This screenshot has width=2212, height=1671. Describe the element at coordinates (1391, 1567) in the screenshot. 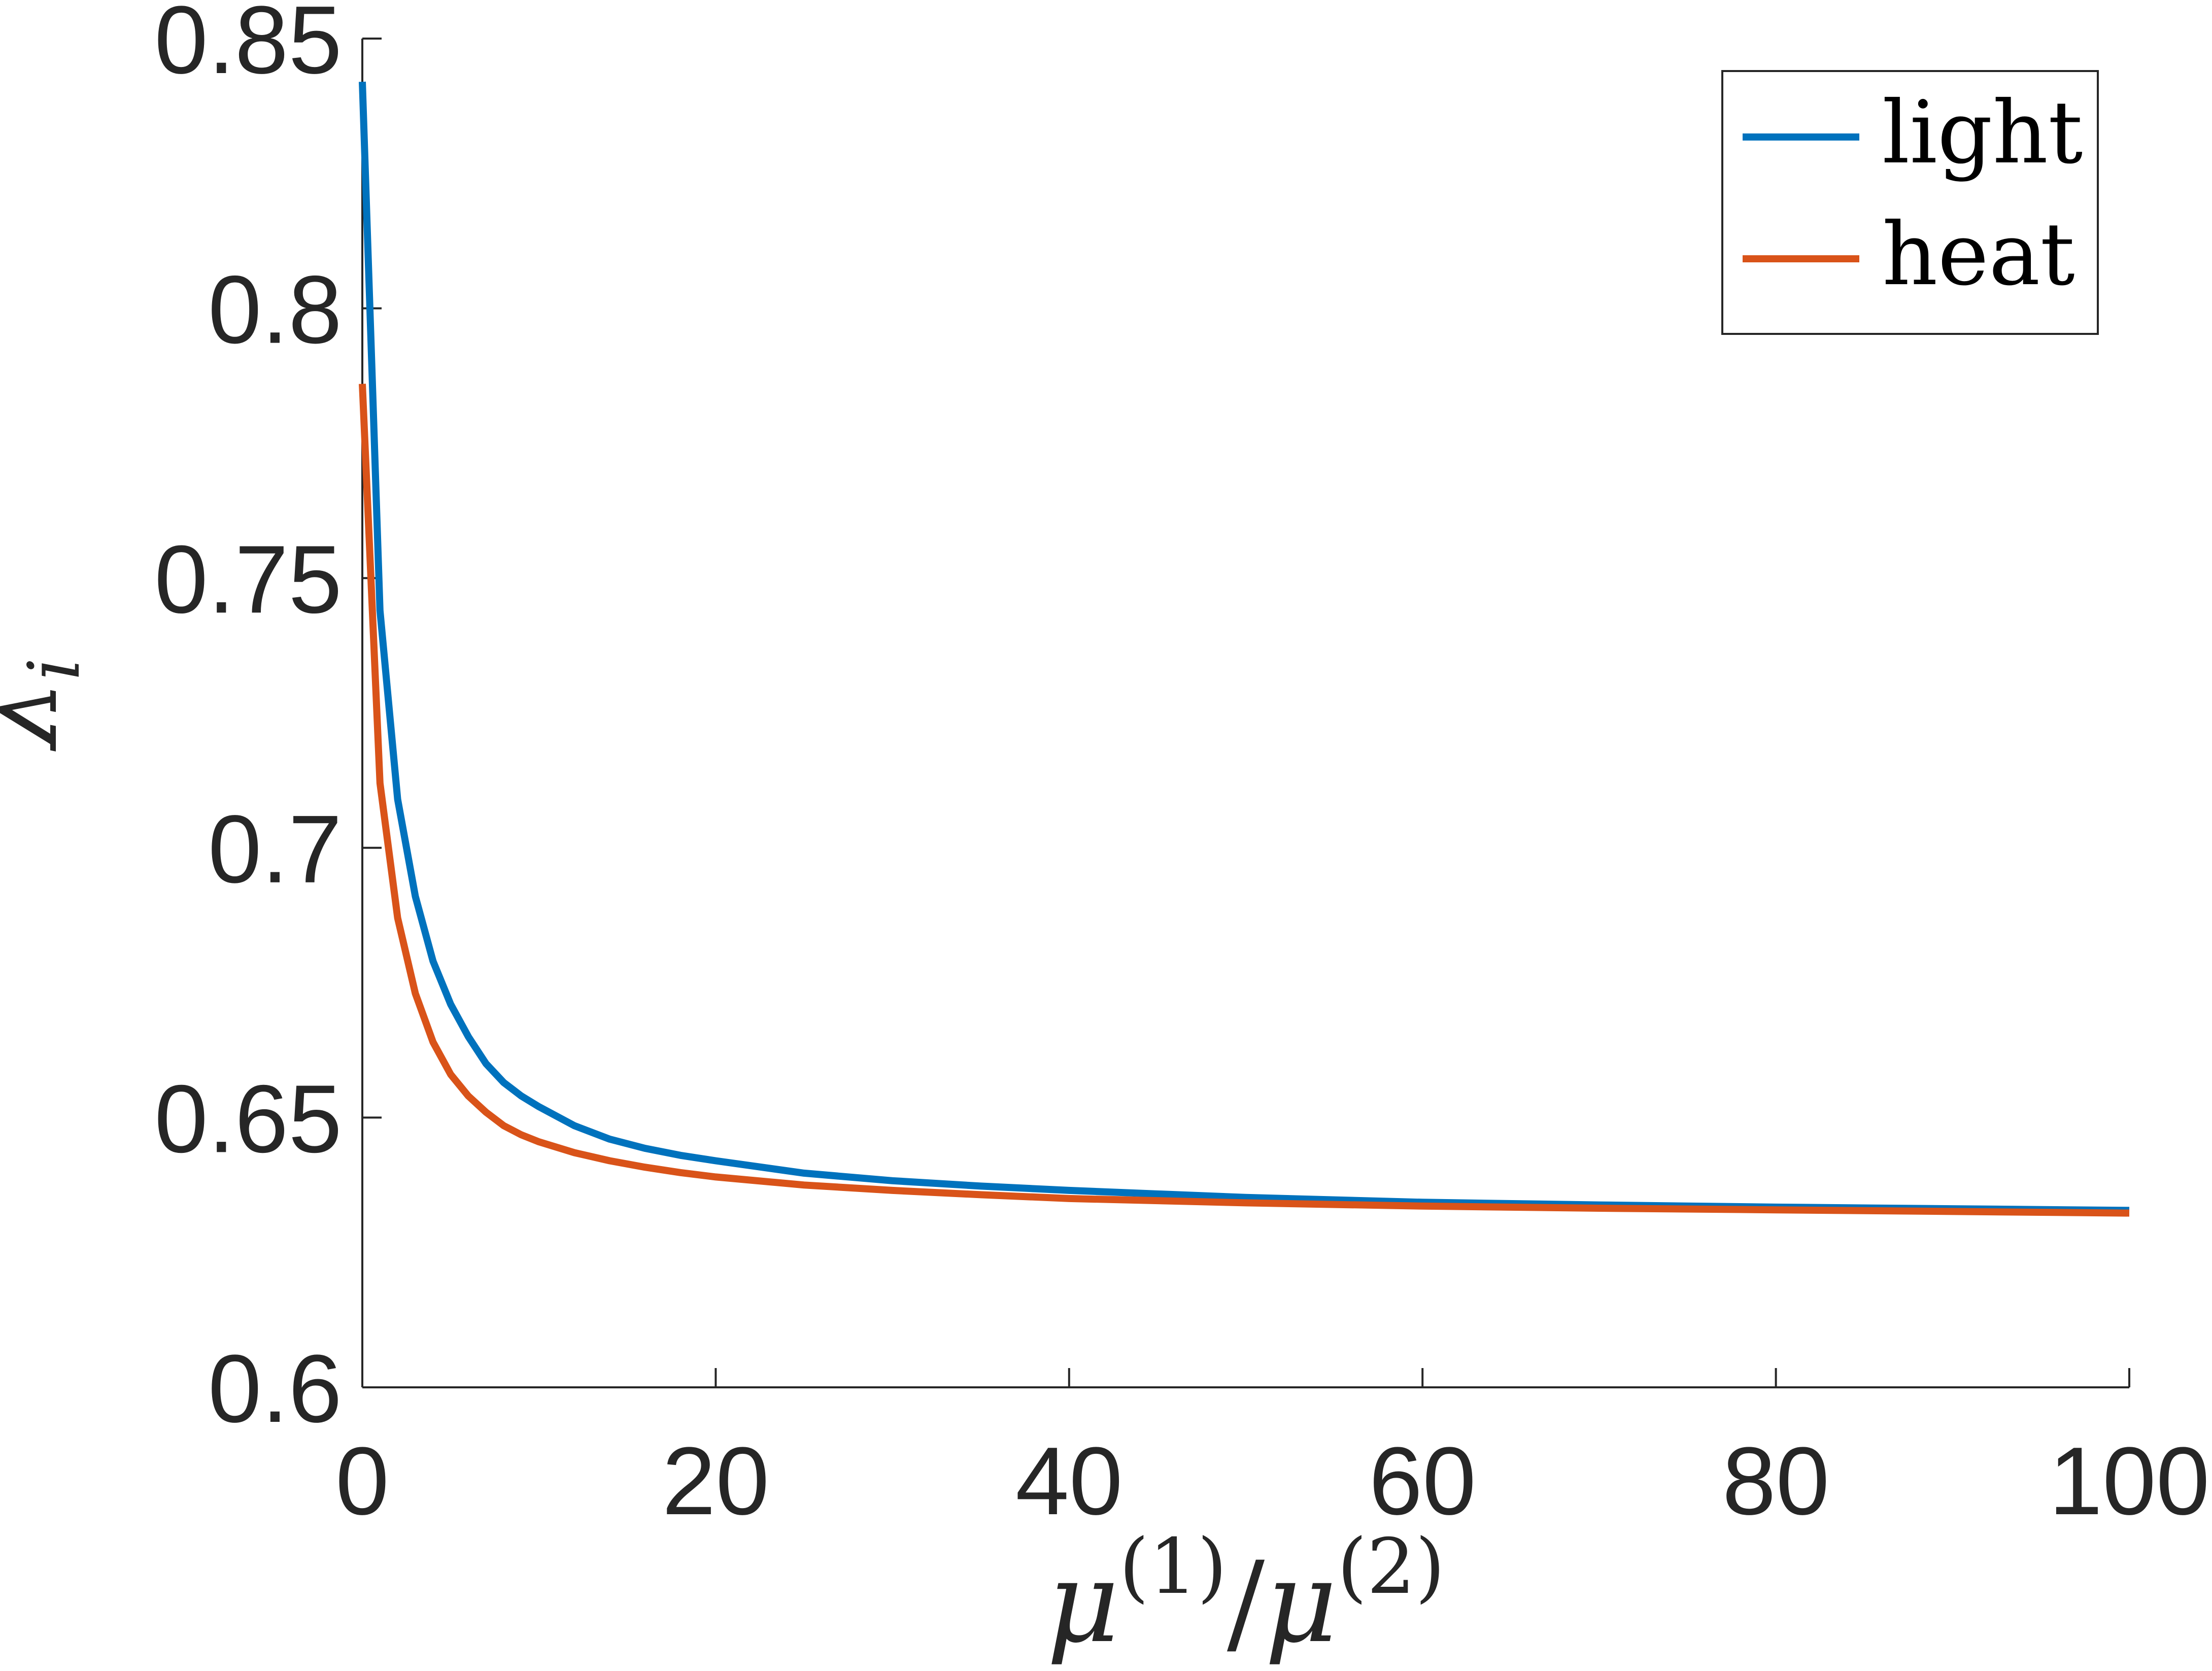

I see `x-axis-title-sup2: (2)` at that location.